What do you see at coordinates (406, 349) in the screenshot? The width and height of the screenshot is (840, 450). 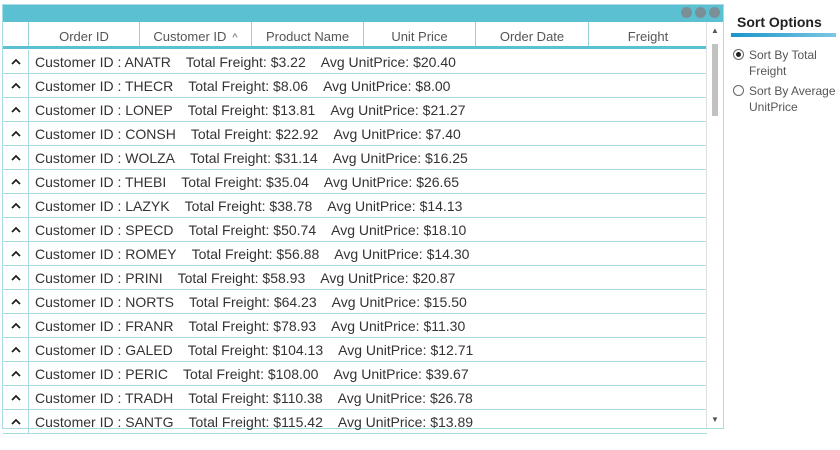 I see `group-avg-unitprice: Avg UnitPrice: $12.71` at bounding box center [406, 349].